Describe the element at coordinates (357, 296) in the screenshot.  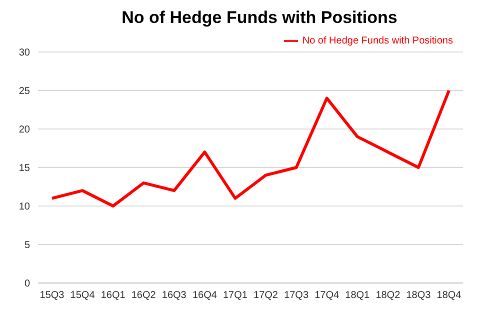
I see `x-tick-label: 18Q1` at that location.